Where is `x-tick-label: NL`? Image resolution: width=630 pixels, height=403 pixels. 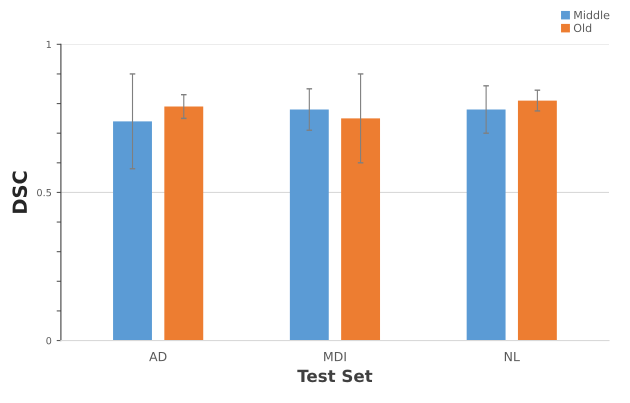 x-tick-label: NL is located at coordinates (512, 357).